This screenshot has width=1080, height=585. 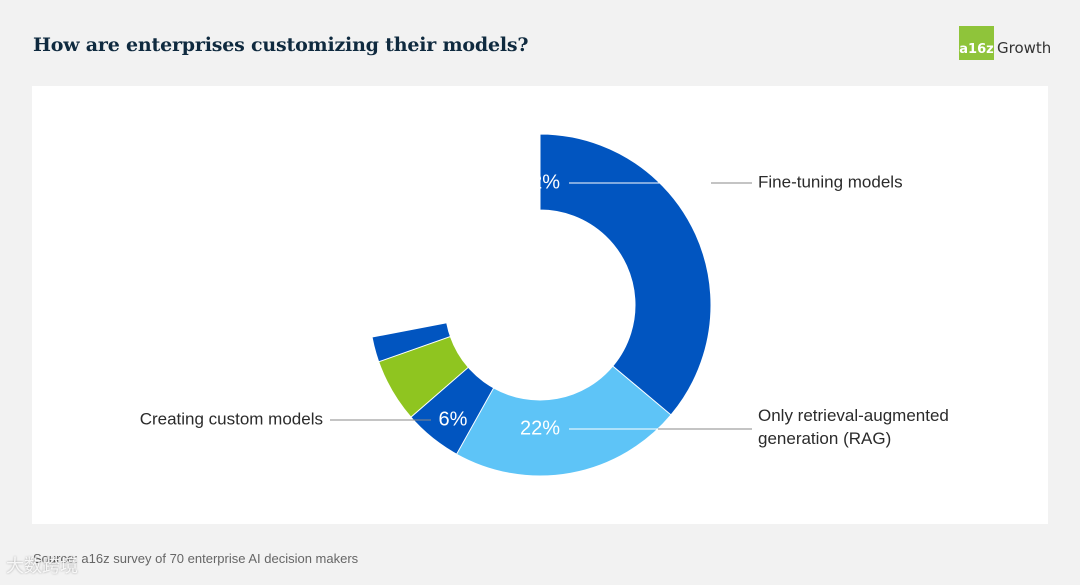 What do you see at coordinates (853, 427) in the screenshot?
I see `category-label-2: Only retrieval-augmented generation (RAG)` at bounding box center [853, 427].